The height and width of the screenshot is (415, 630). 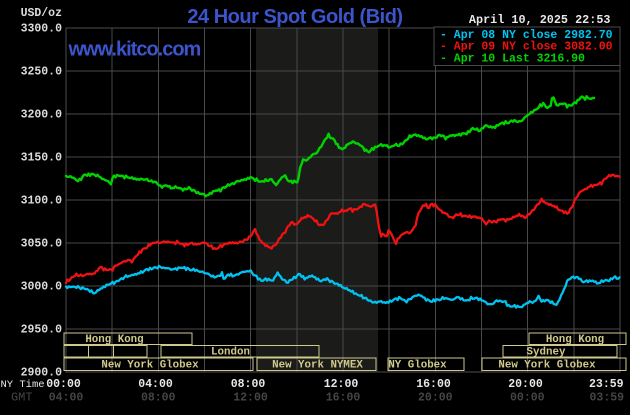 What do you see at coordinates (317, 366) in the screenshot?
I see `svg-text: New York NYMEX` at bounding box center [317, 366].